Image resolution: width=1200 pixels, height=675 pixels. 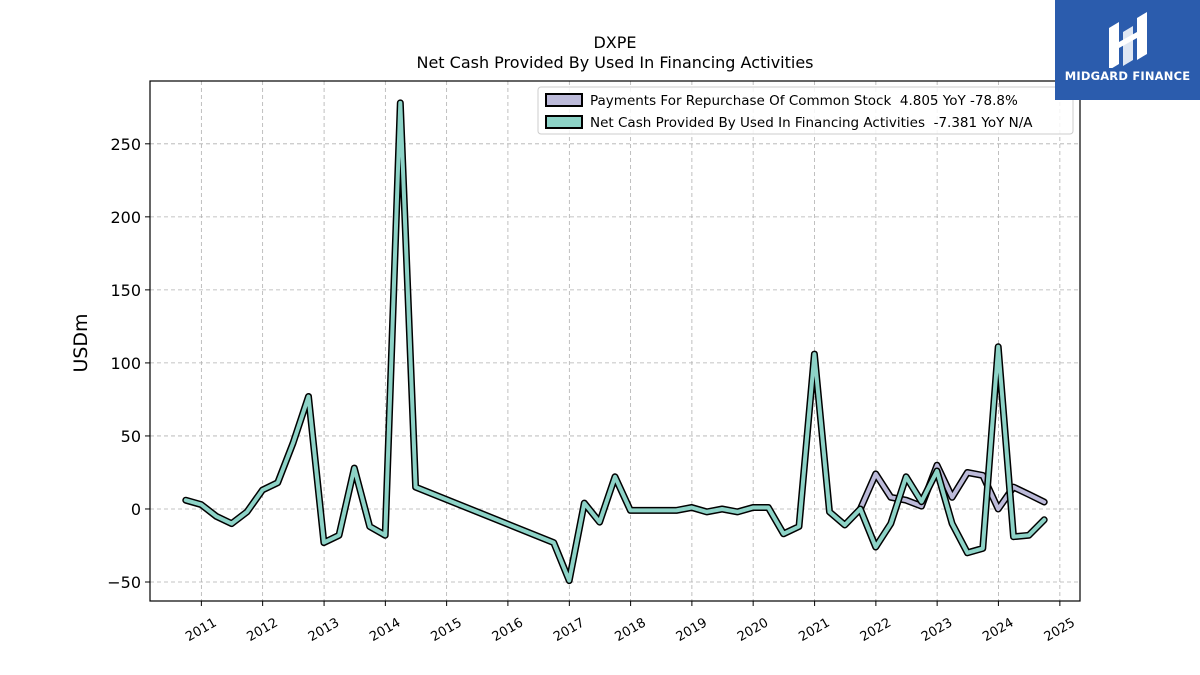 I want to click on y-tick-label: 0, so click(x=136, y=509).